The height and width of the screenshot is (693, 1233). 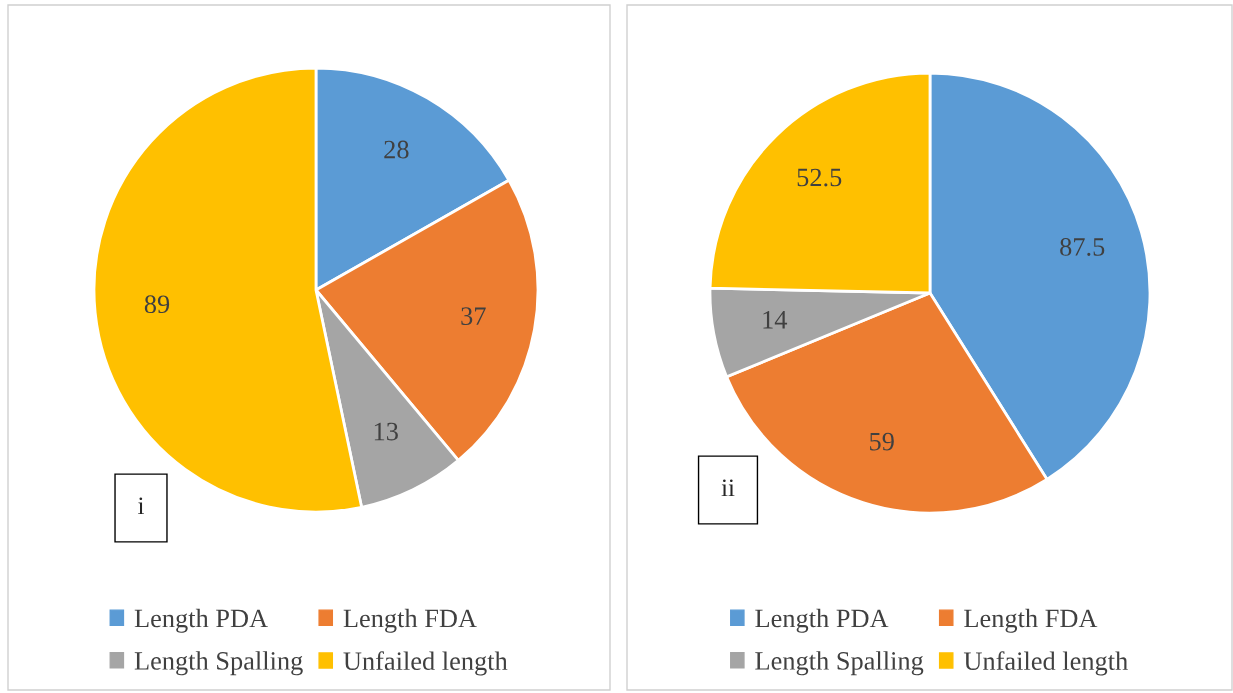 I want to click on data-label: 13, so click(x=386, y=431).